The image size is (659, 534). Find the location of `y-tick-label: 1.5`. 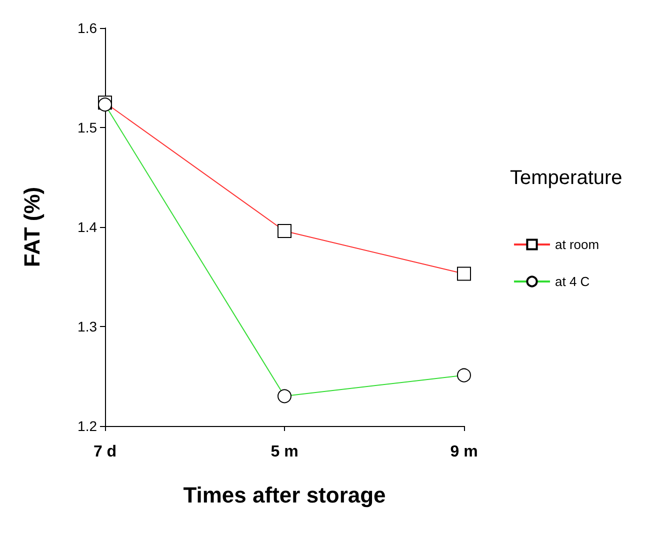

y-tick-label: 1.5 is located at coordinates (88, 128).